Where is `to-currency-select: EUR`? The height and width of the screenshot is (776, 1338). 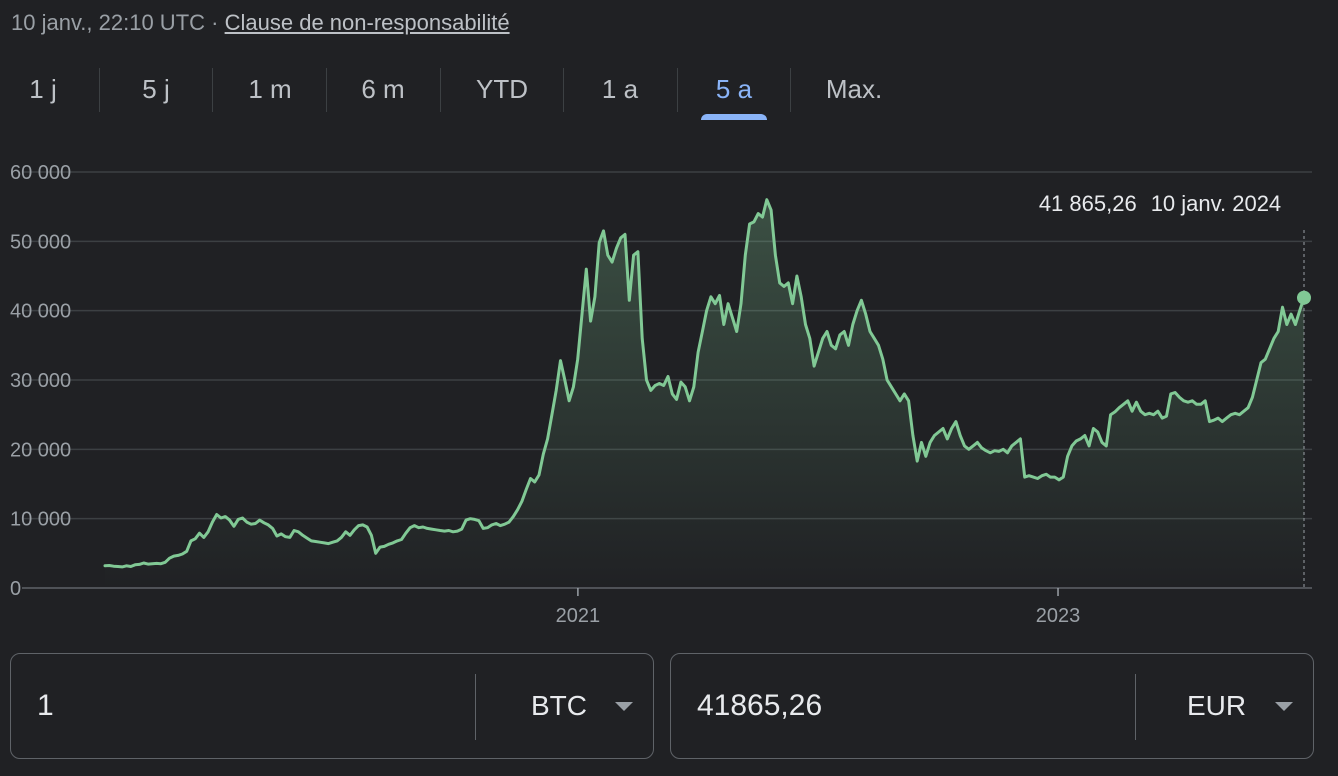 to-currency-select: EUR is located at coordinates (1217, 705).